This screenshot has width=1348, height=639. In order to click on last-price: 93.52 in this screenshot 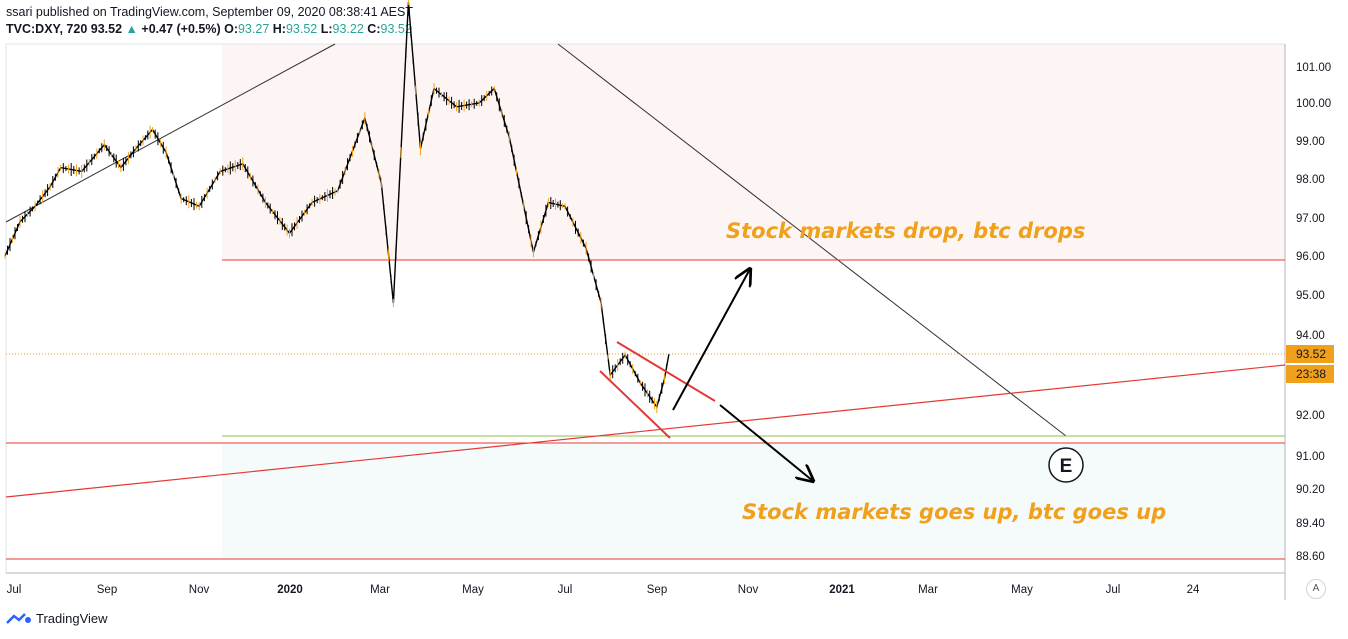, I will do `click(106, 29)`.